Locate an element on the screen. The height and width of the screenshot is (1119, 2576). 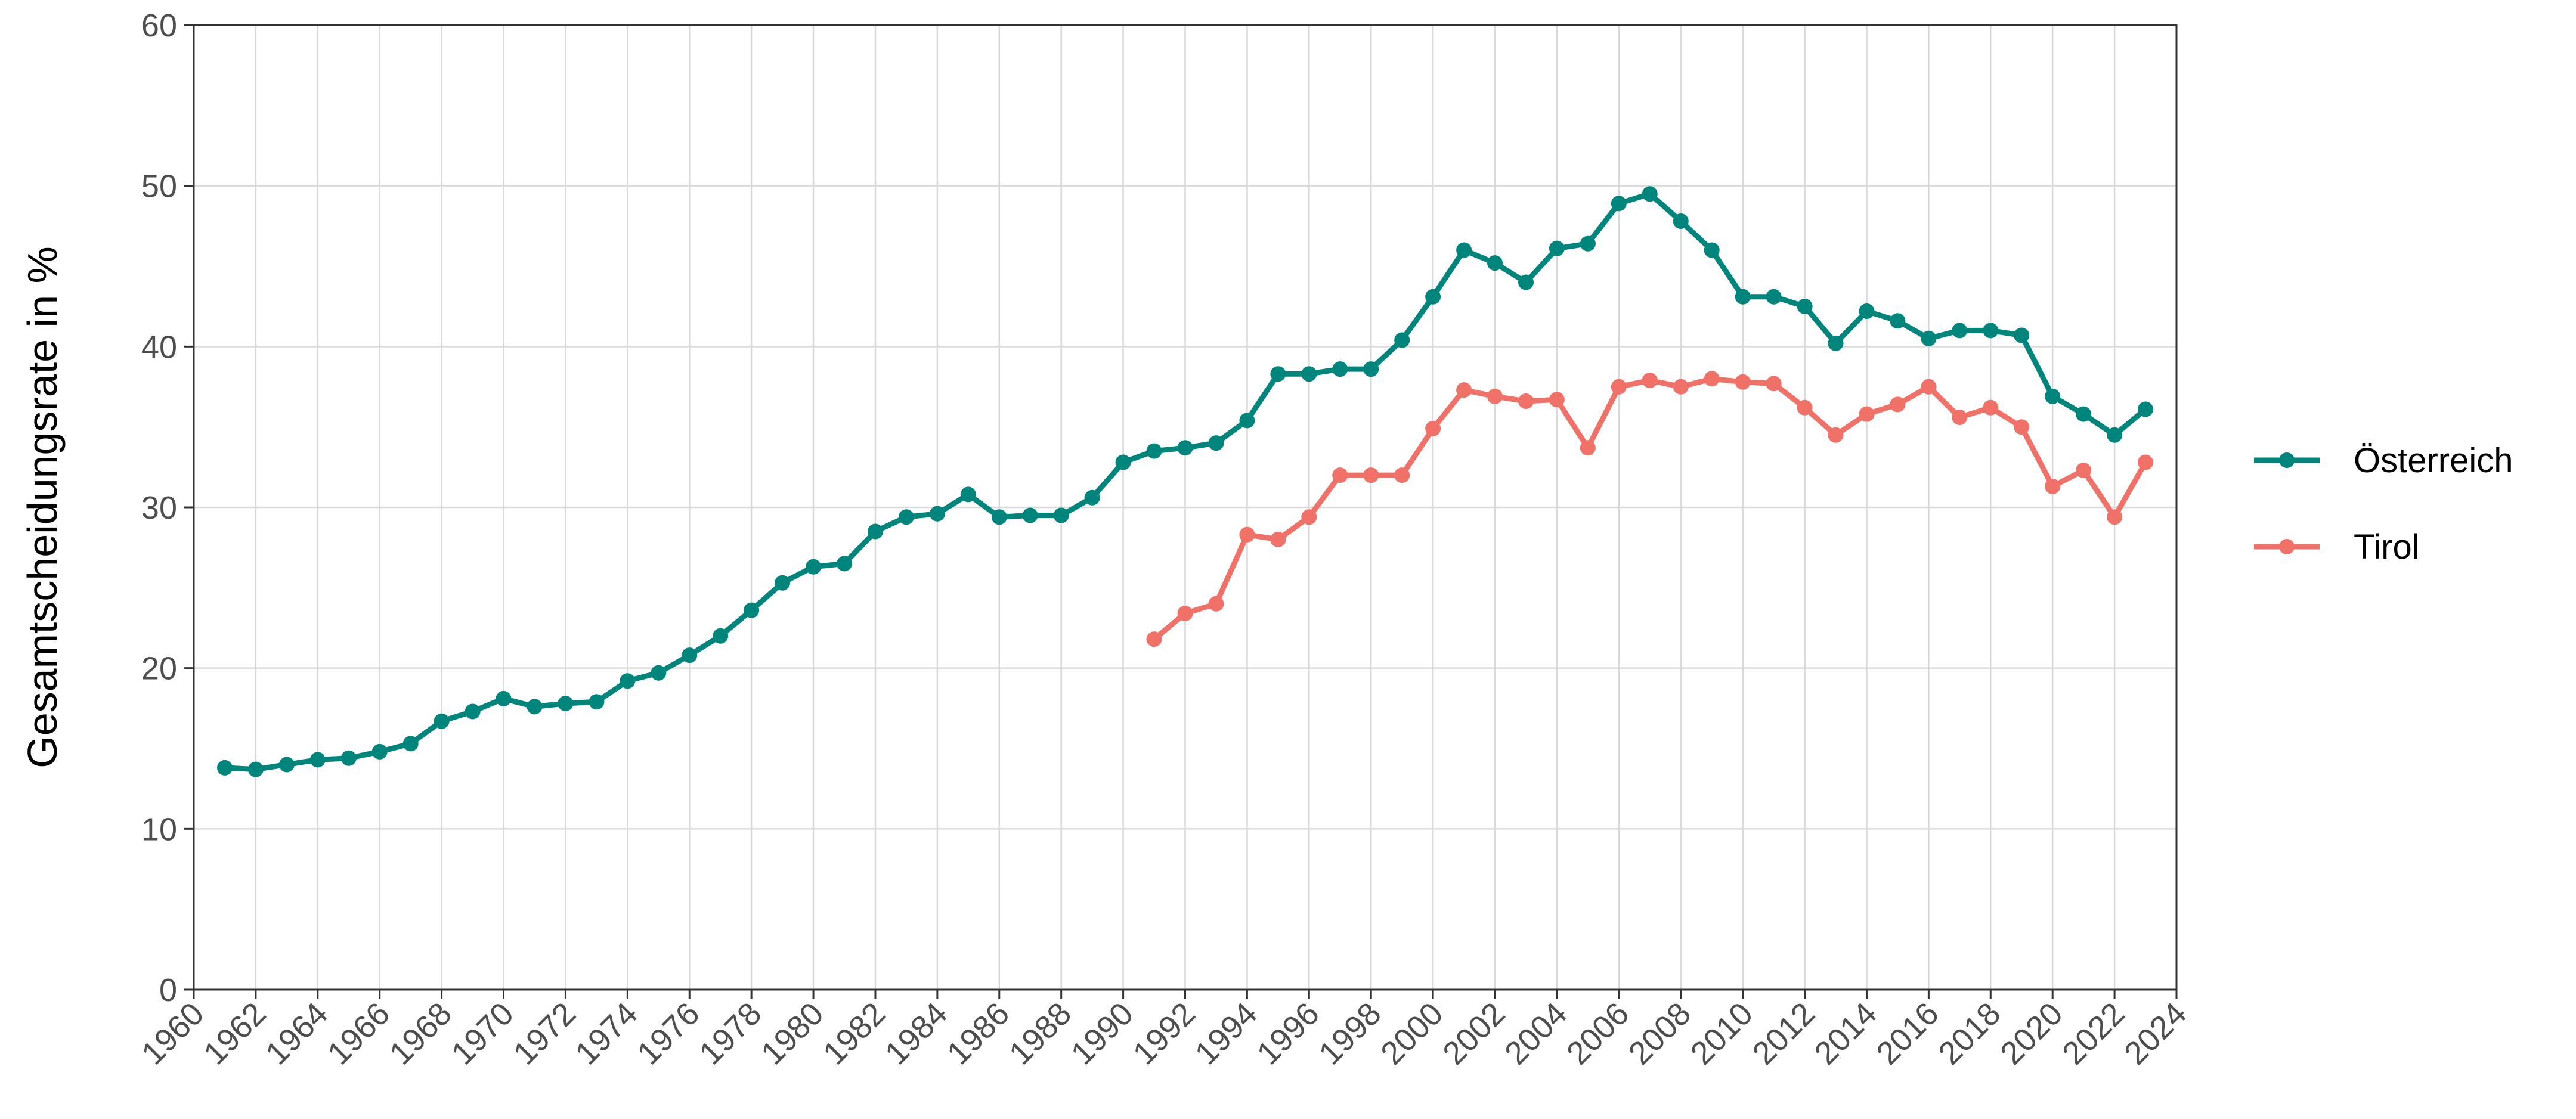
x-tick-label: 1966 is located at coordinates (359, 1033).